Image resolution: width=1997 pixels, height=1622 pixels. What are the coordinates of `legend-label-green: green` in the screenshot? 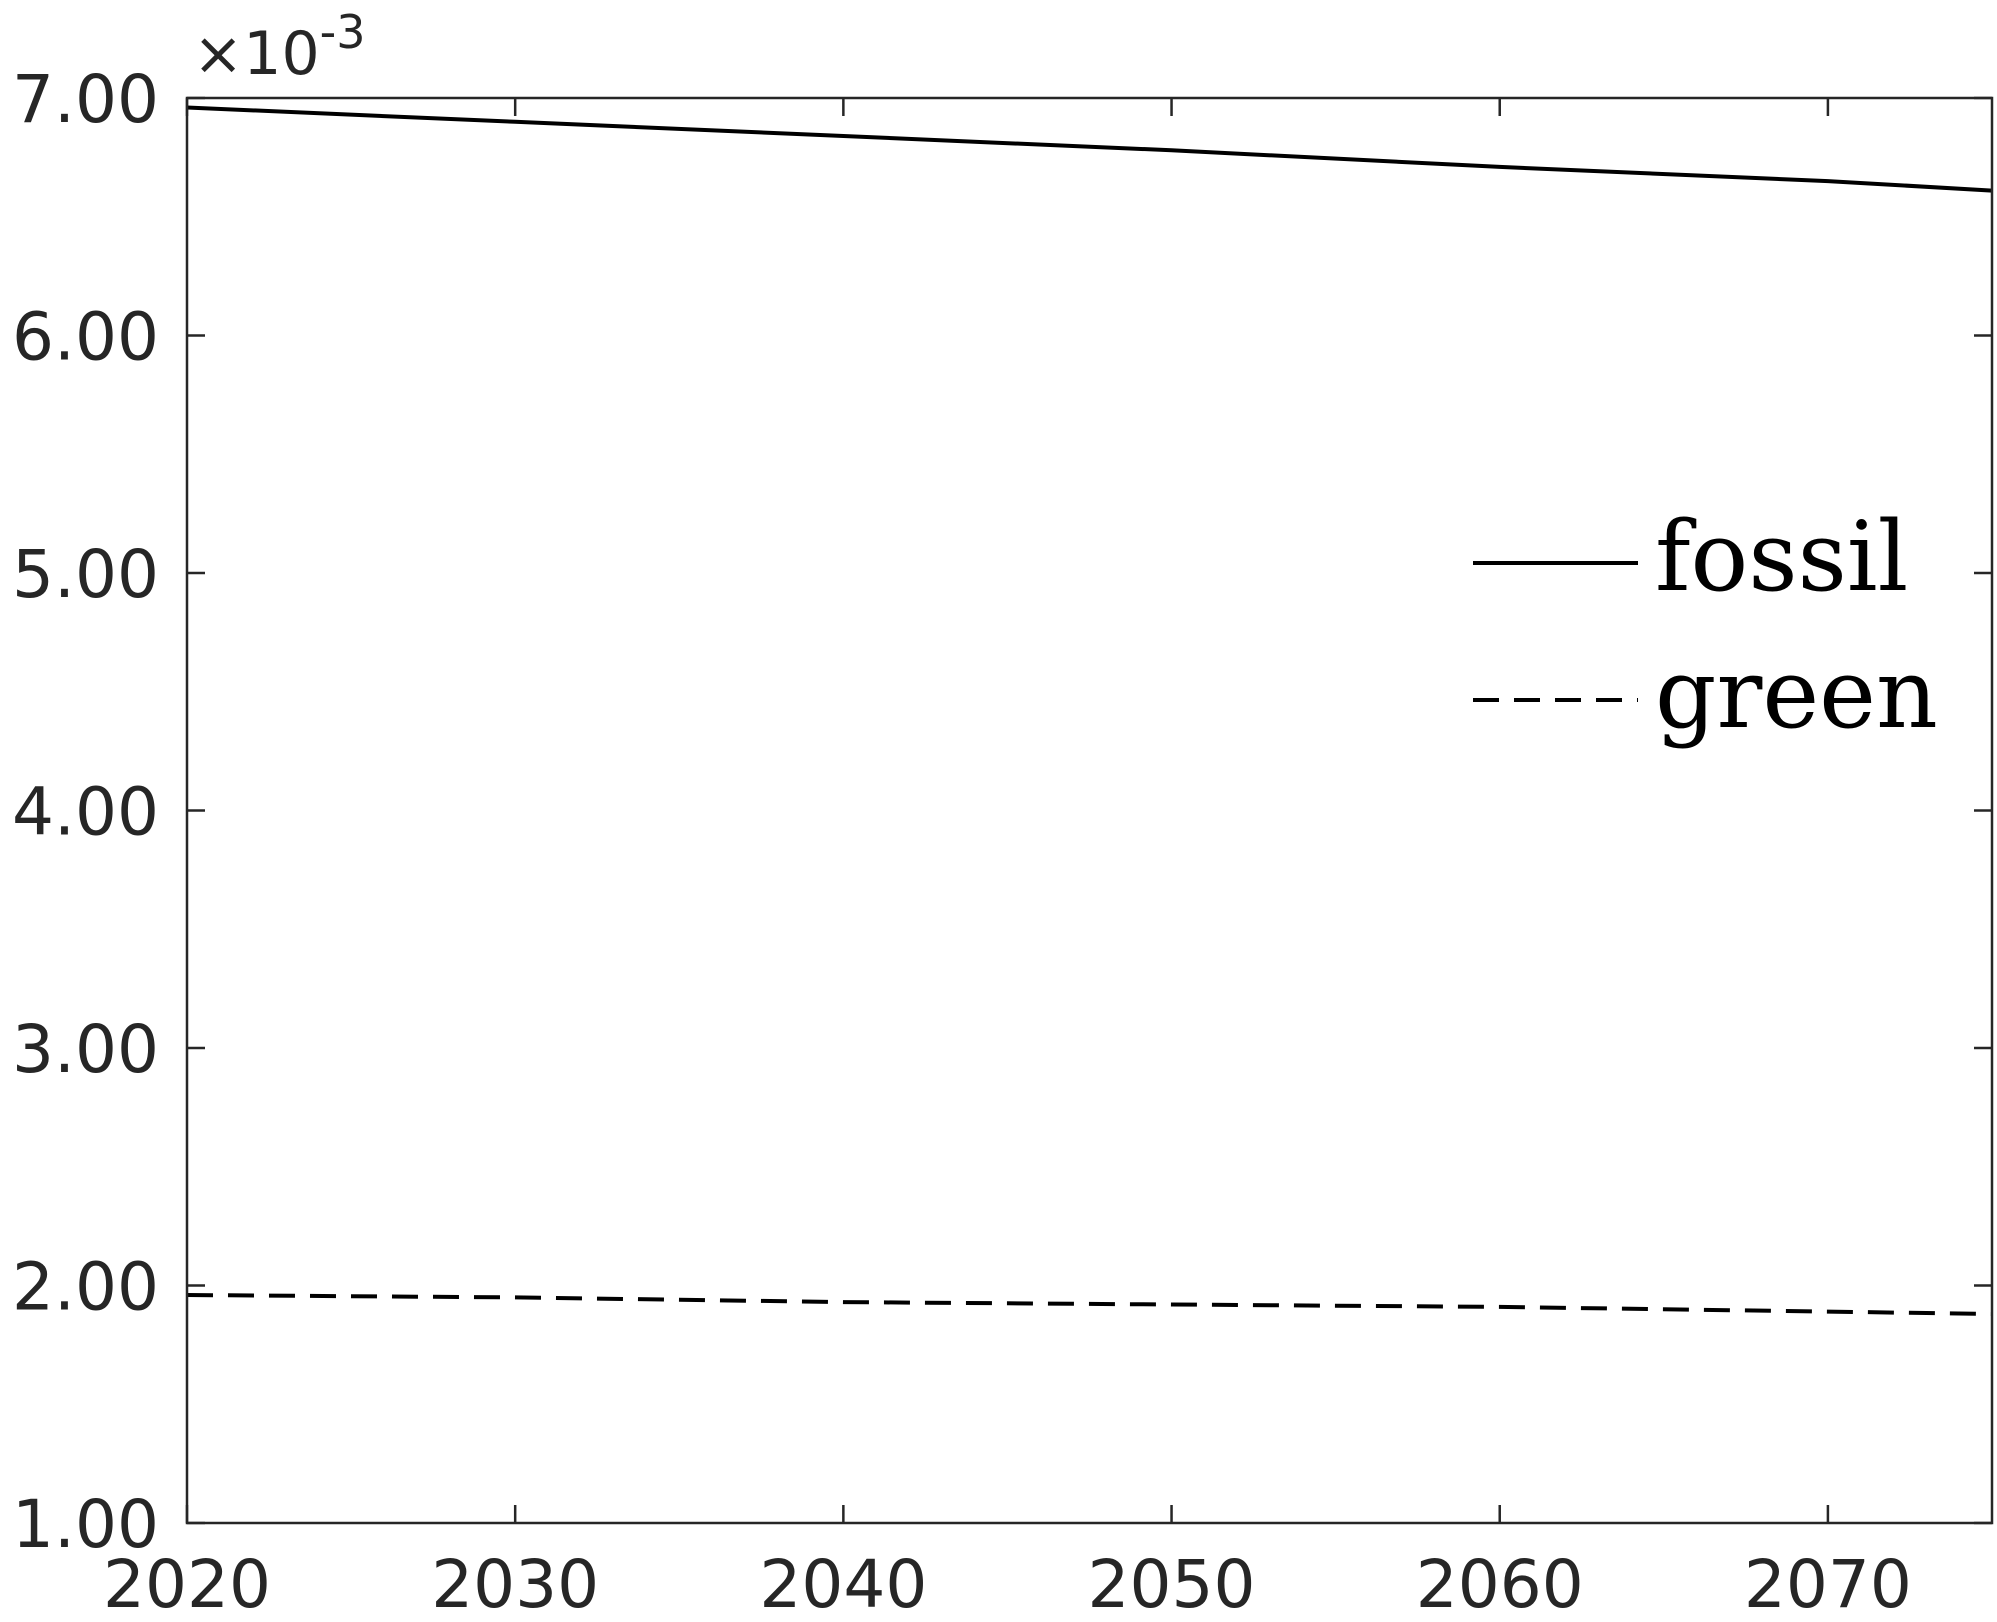 It's located at (1796, 694).